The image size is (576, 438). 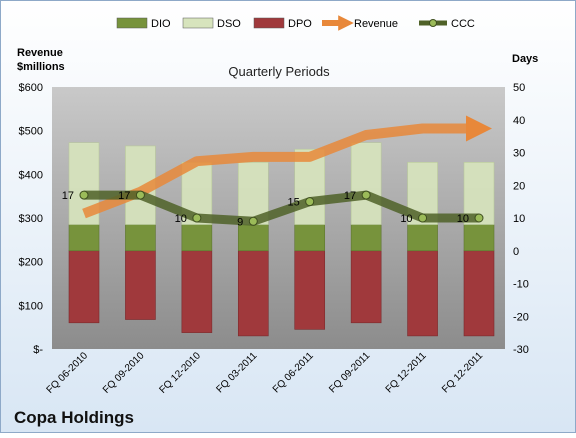 I want to click on left-tick-label: $600, so click(x=31, y=88).